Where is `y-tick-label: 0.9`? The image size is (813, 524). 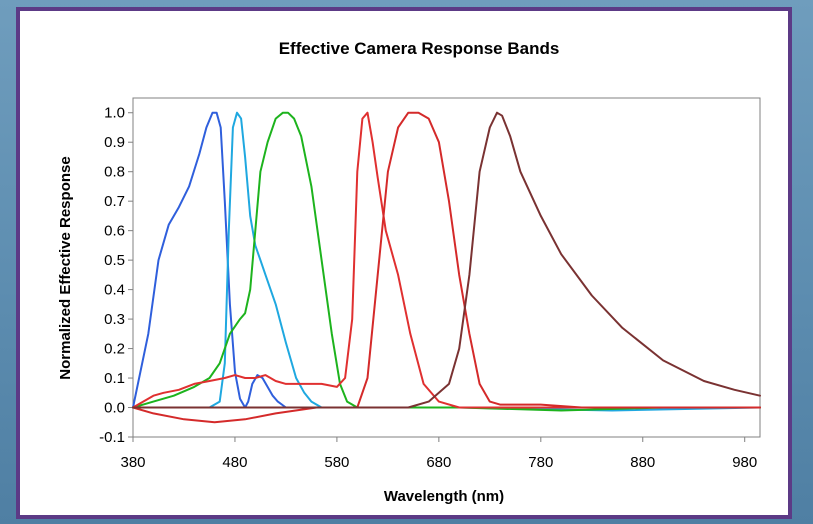 y-tick-label: 0.9 is located at coordinates (114, 142).